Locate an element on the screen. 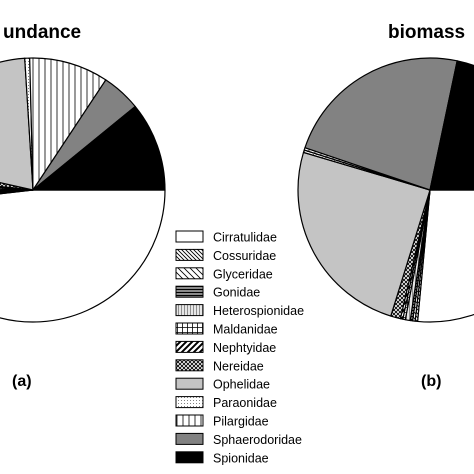 The width and height of the screenshot is (474, 474). chart-title-biomass: biomass is located at coordinates (426, 32).